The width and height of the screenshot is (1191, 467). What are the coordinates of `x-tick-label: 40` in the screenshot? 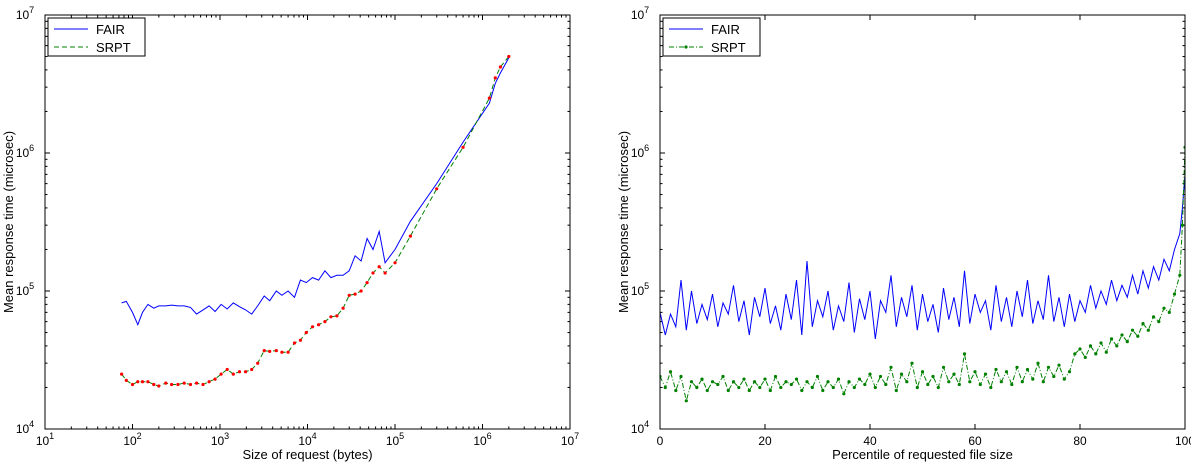 It's located at (870, 441).